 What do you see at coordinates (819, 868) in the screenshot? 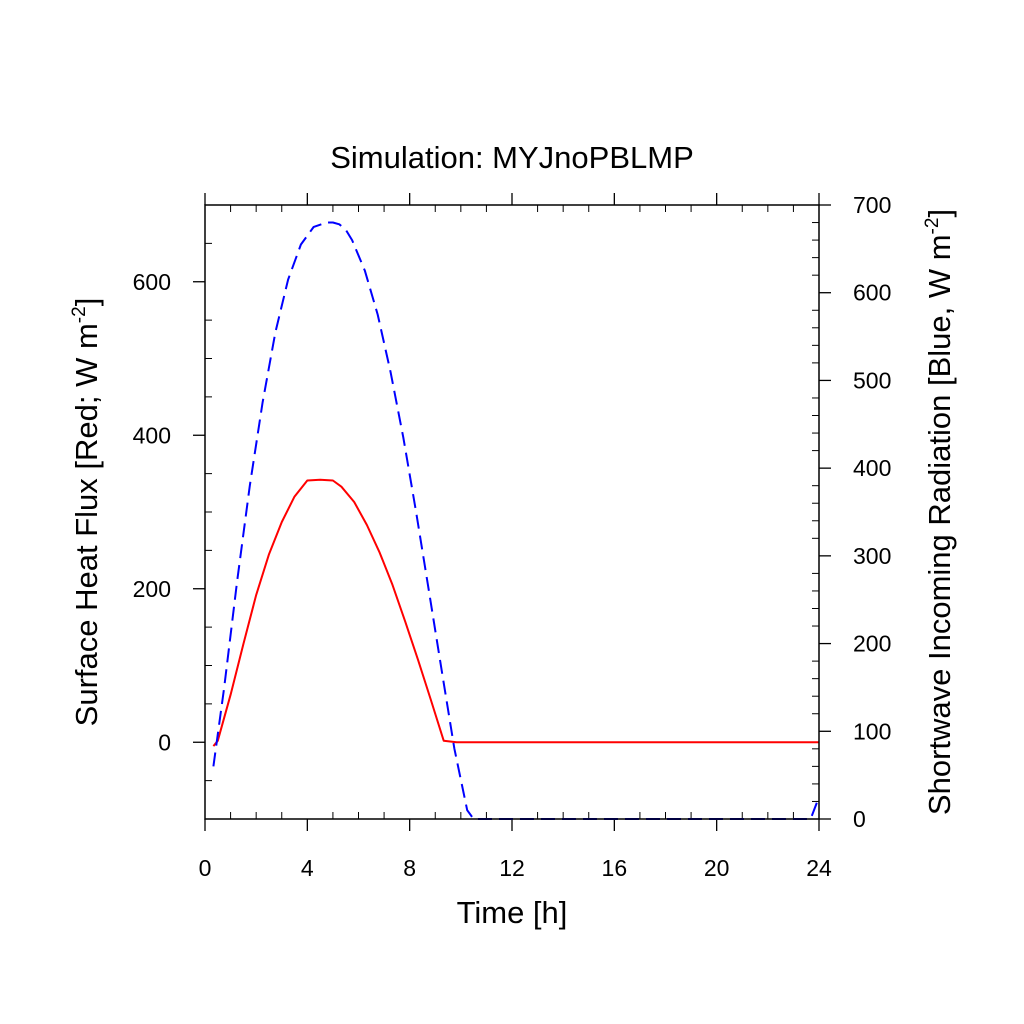
I see `x-tick-label: 24` at bounding box center [819, 868].